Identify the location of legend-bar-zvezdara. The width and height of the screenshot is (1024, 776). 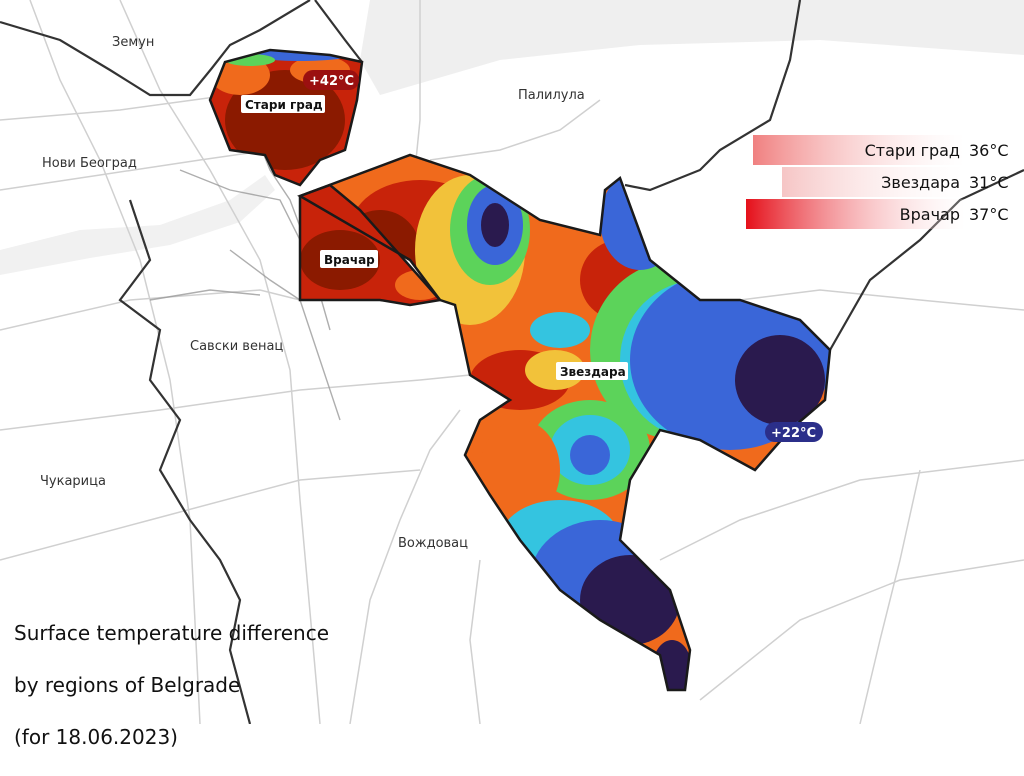
(873, 182).